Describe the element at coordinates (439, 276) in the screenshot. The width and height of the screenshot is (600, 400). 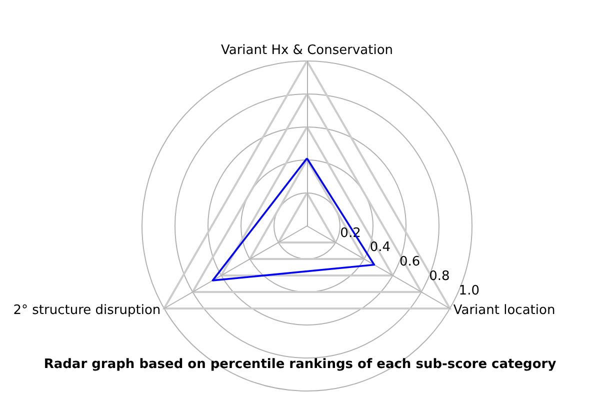
I see `y-tick-label: 0.8` at that location.